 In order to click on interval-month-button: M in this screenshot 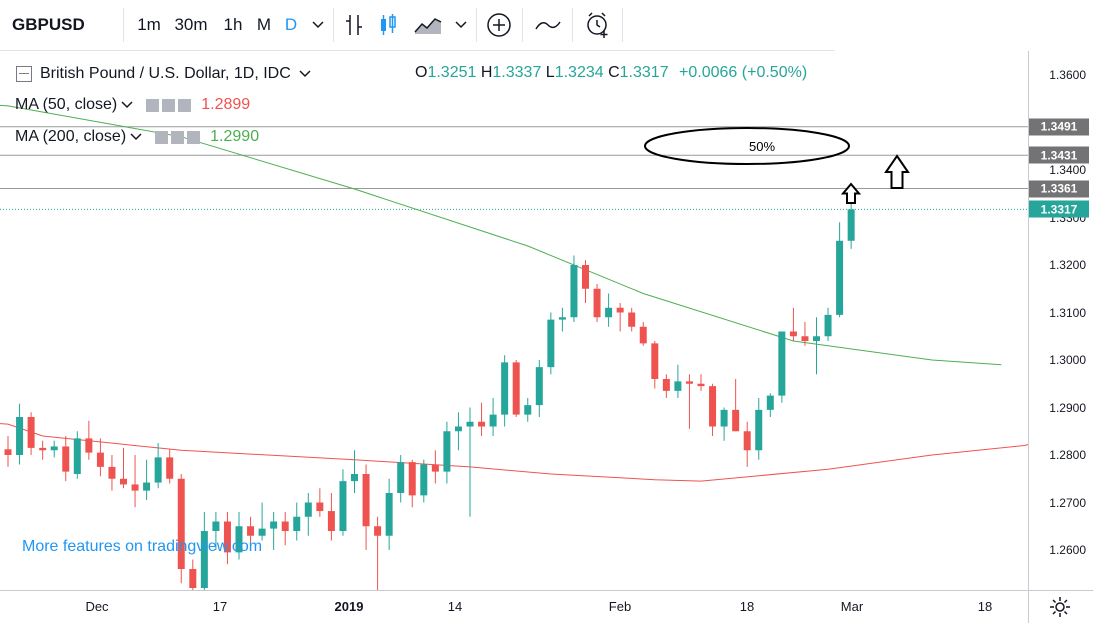, I will do `click(264, 24)`.